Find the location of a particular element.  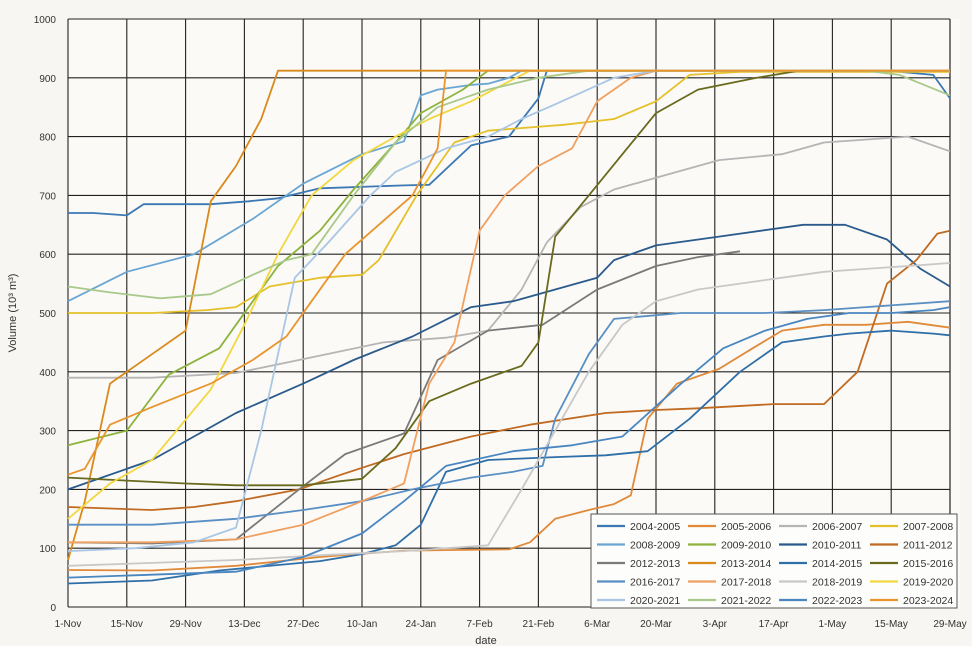

legend-label: 2016-2017 is located at coordinates (655, 583).